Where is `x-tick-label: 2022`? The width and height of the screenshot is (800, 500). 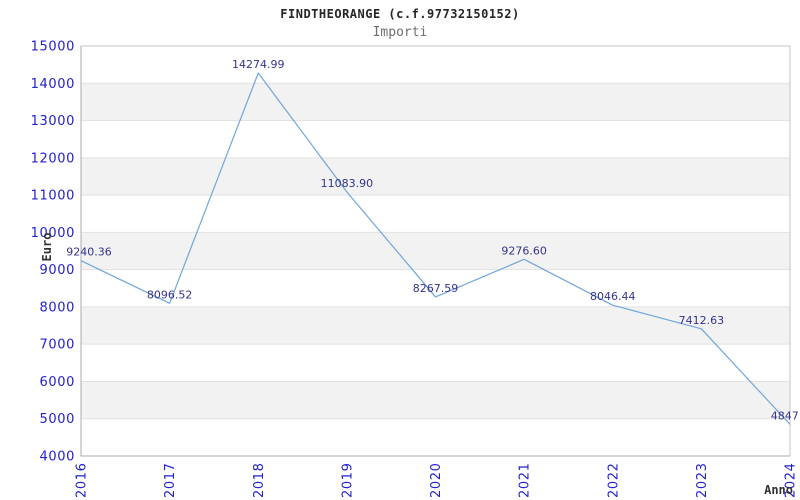
x-tick-label: 2022 is located at coordinates (613, 480).